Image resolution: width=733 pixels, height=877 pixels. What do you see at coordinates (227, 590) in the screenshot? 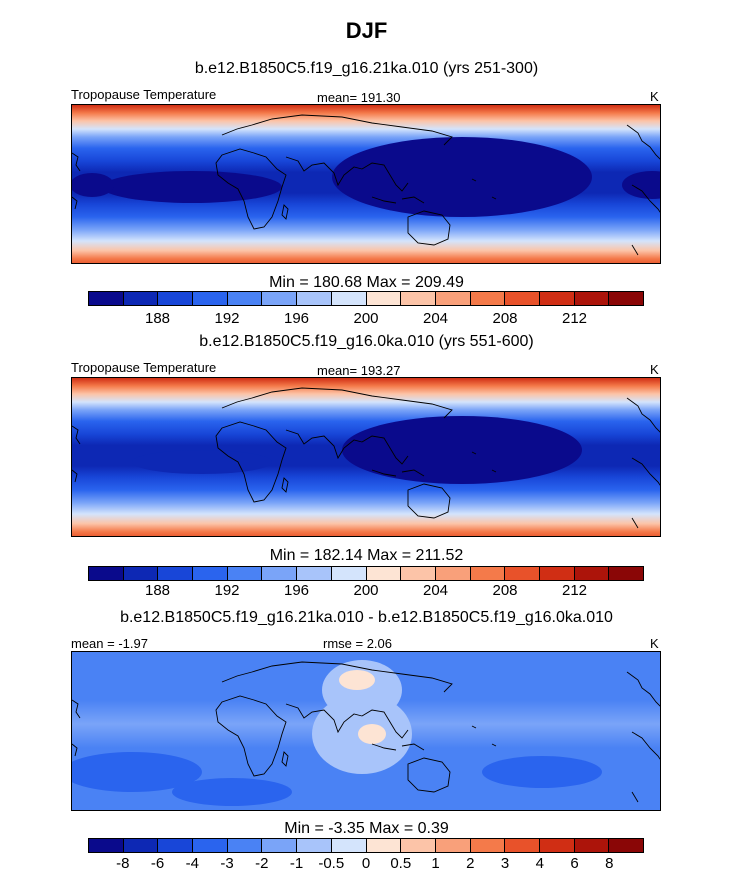
I see `colorbar-tick-label: 192` at bounding box center [227, 590].